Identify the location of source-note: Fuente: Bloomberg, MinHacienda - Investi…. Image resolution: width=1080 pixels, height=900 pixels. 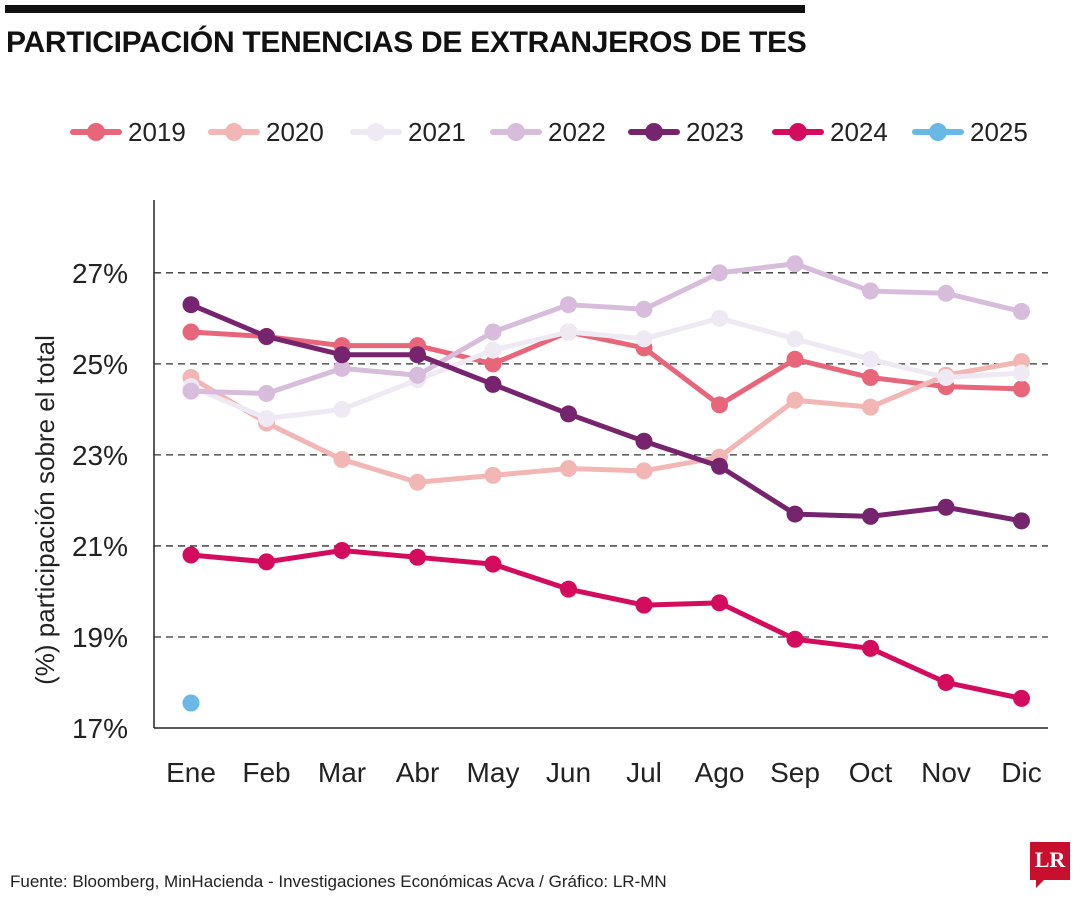
(338, 881).